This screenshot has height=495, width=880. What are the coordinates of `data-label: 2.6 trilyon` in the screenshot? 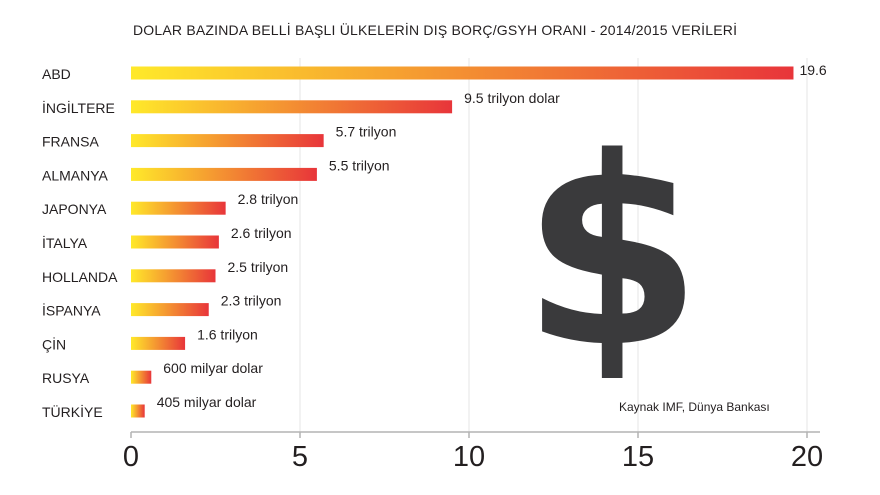 It's located at (261, 233).